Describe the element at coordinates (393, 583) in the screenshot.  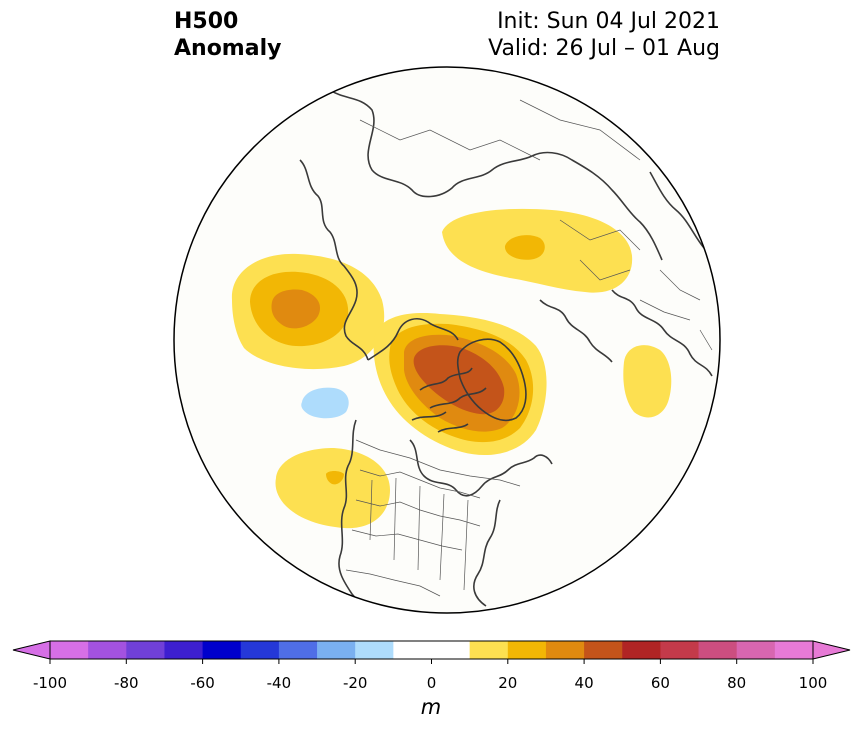
I see `border-mexico` at that location.